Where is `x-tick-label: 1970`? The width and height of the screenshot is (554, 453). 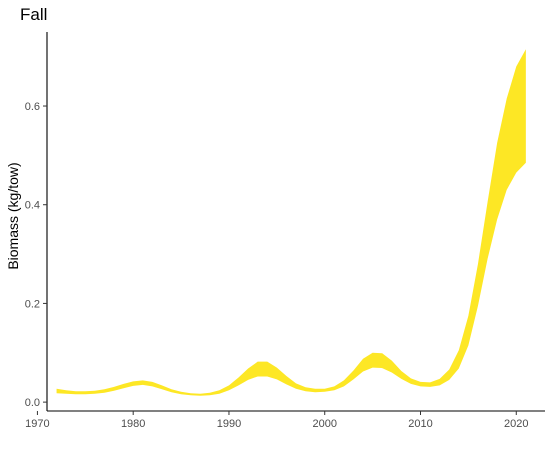
x-tick-label: 1970 is located at coordinates (37, 424).